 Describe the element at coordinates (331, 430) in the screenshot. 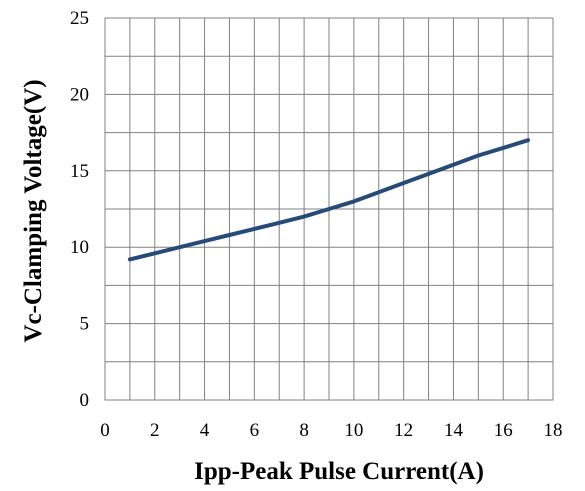

I see `x-tick-labels: 0 2 4 6 8 10 12 14 16 18` at that location.